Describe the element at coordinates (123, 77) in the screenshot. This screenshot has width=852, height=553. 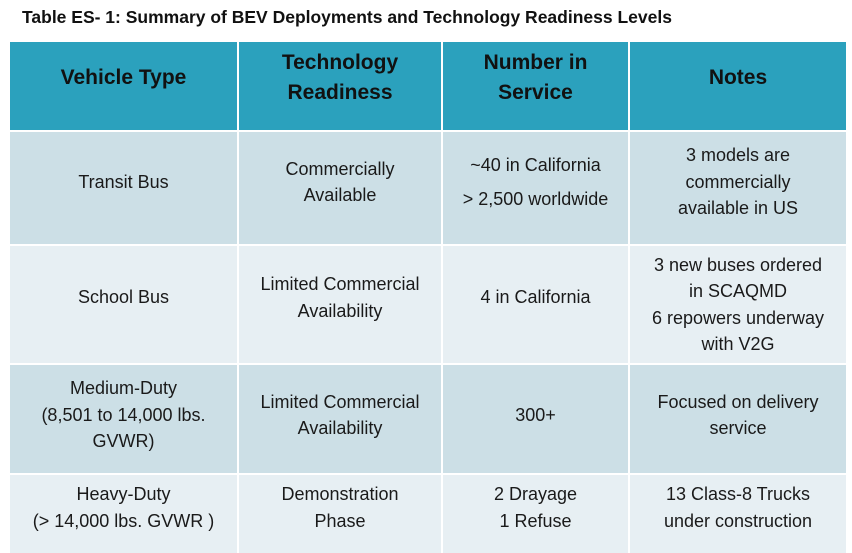
I see `header-vehicle-type-label: Vehicle Type` at that location.